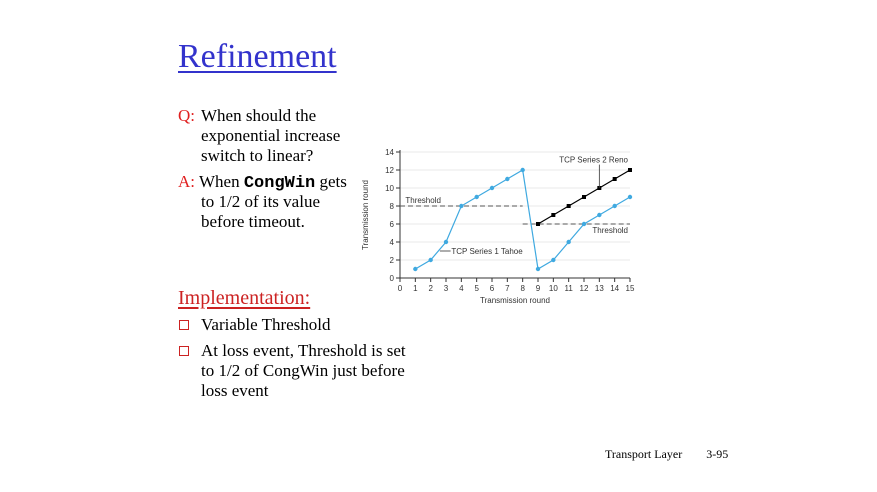 The height and width of the screenshot is (492, 877). I want to click on tahoe-series-label: TCP Series 1 Tahoe, so click(487, 251).